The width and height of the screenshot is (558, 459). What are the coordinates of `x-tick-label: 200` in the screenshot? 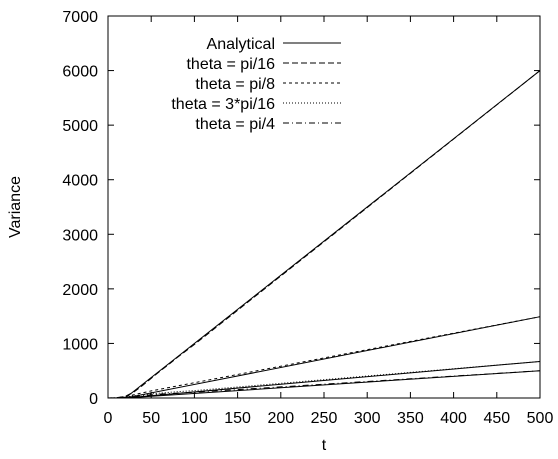 It's located at (280, 418).